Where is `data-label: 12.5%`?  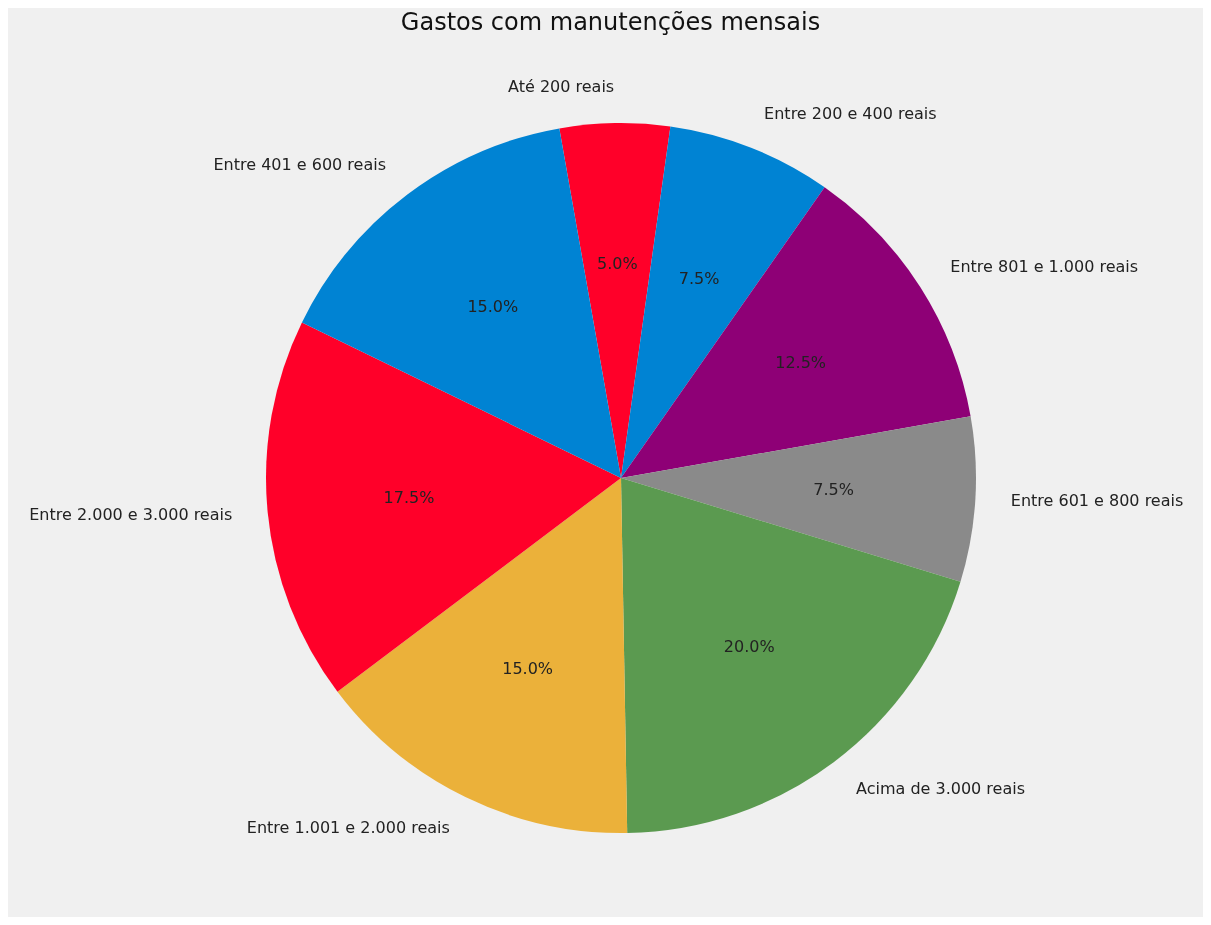
data-label: 12.5% is located at coordinates (801, 362).